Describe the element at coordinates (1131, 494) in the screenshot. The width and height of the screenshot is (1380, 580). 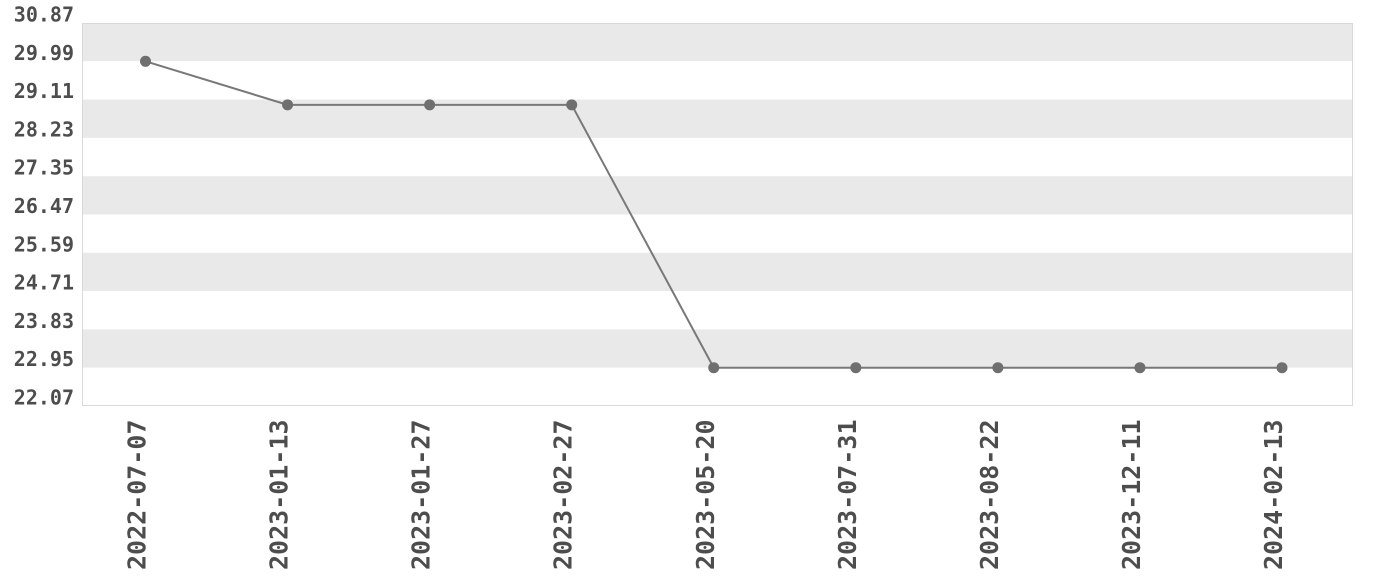
I see `x-axis-tick-label: 2023-12-11` at that location.